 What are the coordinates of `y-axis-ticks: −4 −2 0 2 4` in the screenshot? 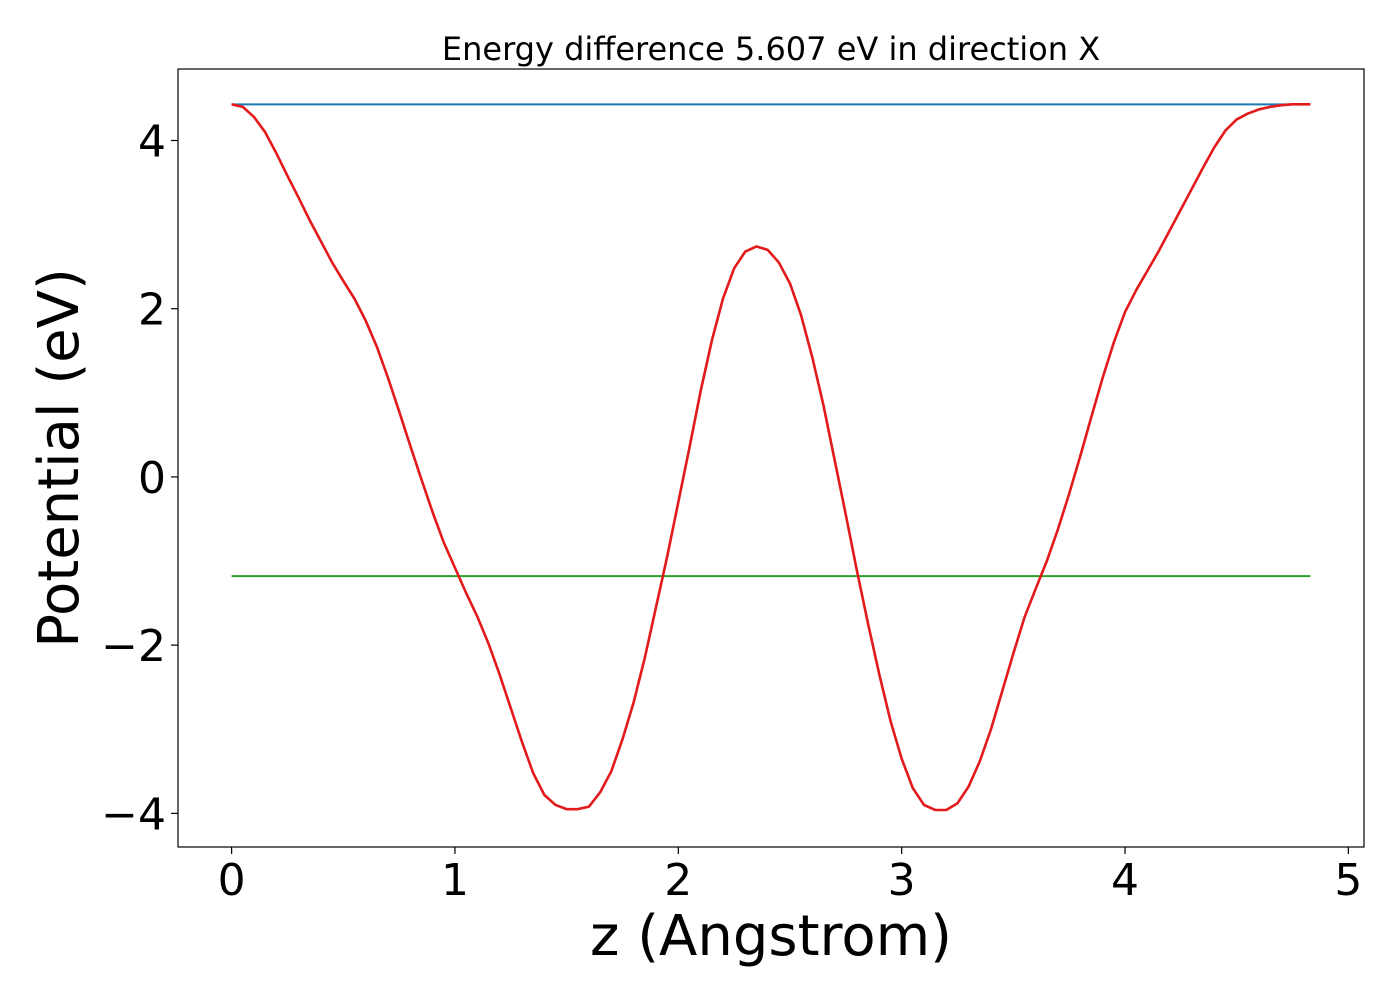 It's located at (139, 478).